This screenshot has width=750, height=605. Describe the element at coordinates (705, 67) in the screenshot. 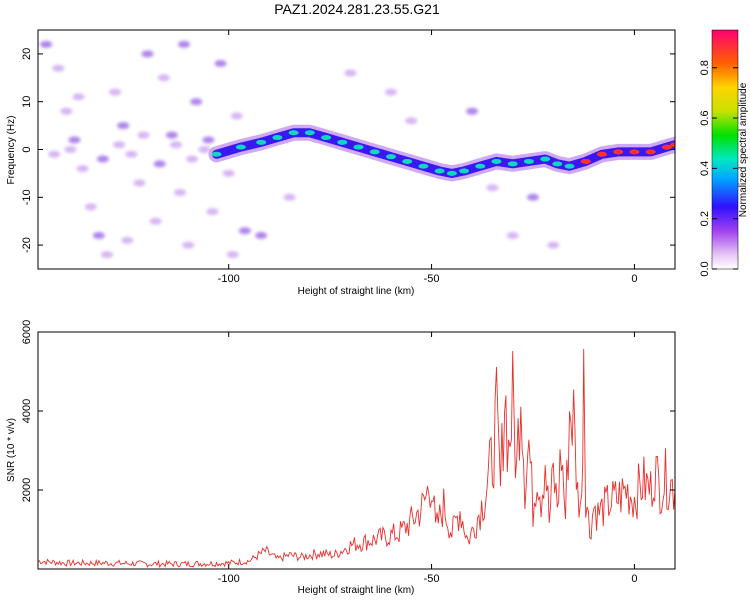

I see `colorbar-tick-label: 0.8` at that location.